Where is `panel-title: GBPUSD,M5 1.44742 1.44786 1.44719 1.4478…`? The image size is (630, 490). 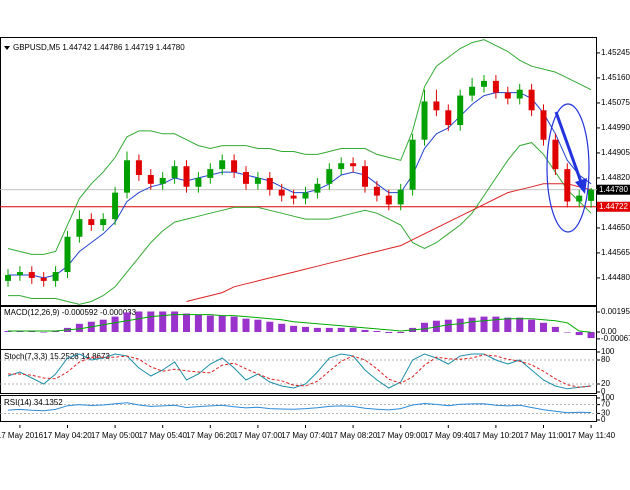
panel-title: GBPUSD,M5 1.44742 1.44786 1.44719 1.4478… is located at coordinates (99, 47).